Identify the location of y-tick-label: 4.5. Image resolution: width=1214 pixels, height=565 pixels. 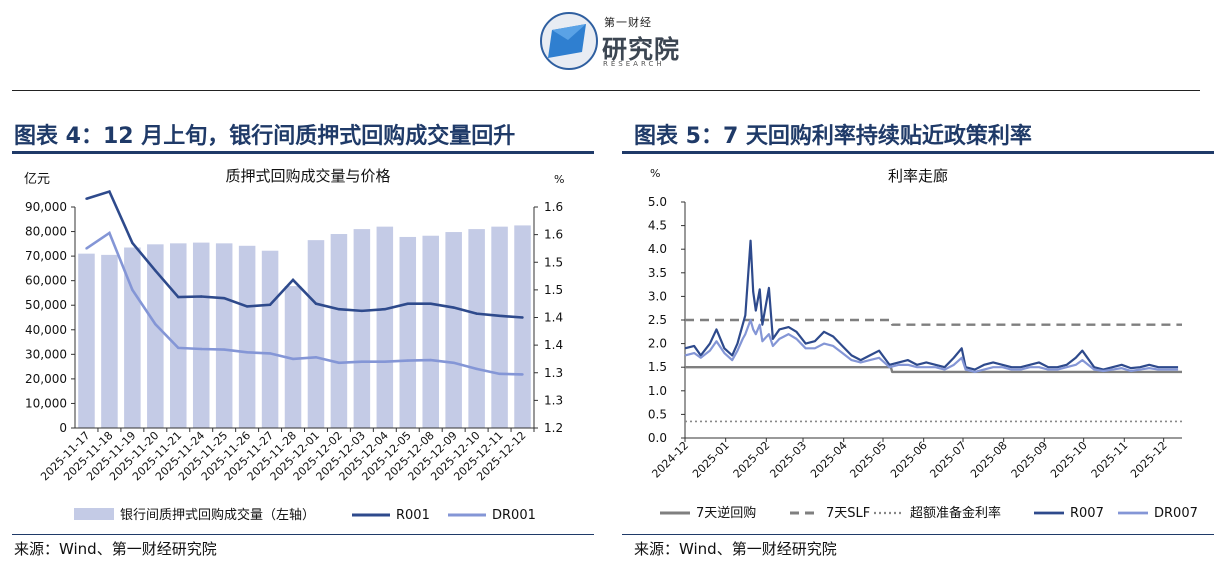
(657, 226).